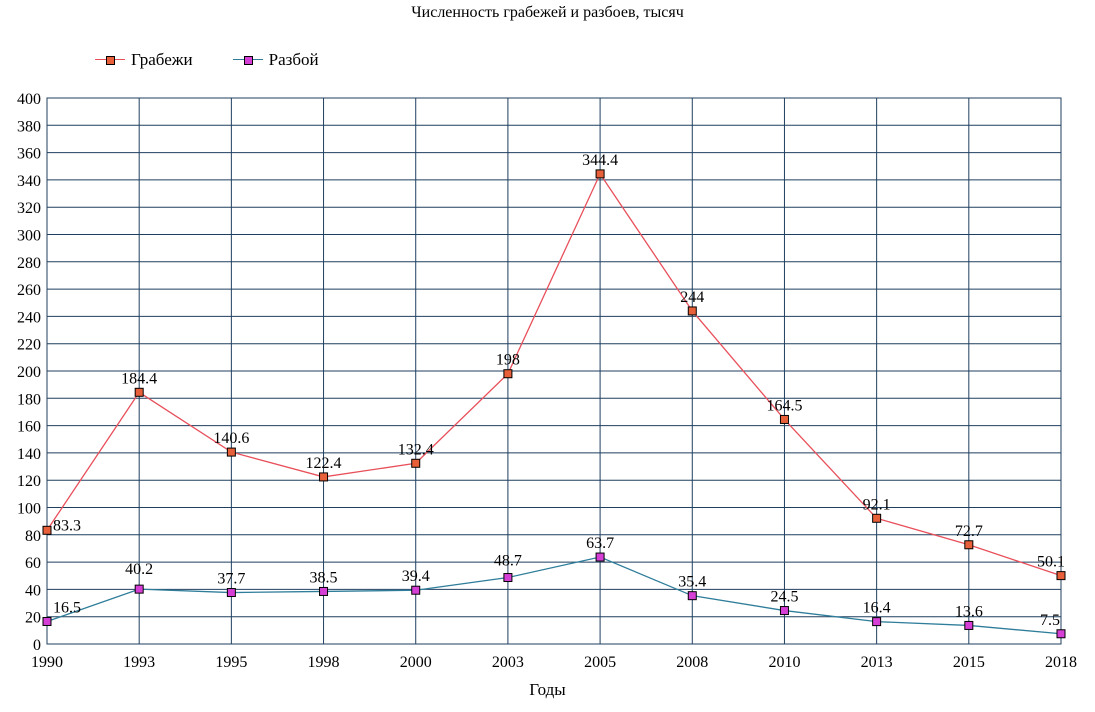 This screenshot has height=712, width=1095. I want to click on y-tick-label: 60, so click(33, 563).